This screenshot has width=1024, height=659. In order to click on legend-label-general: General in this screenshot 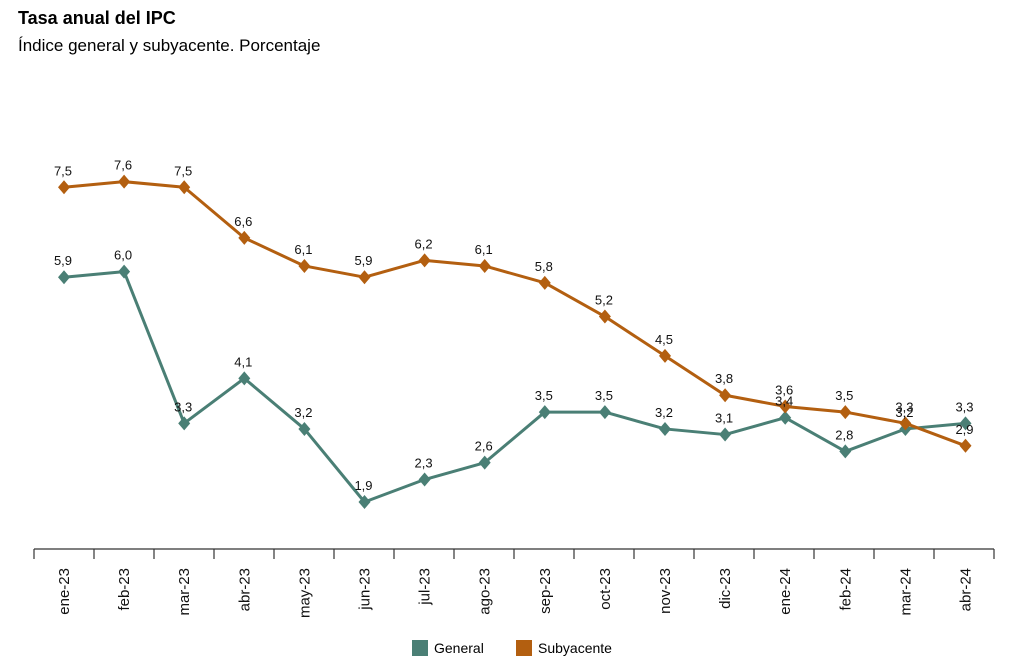, I will do `click(459, 648)`.